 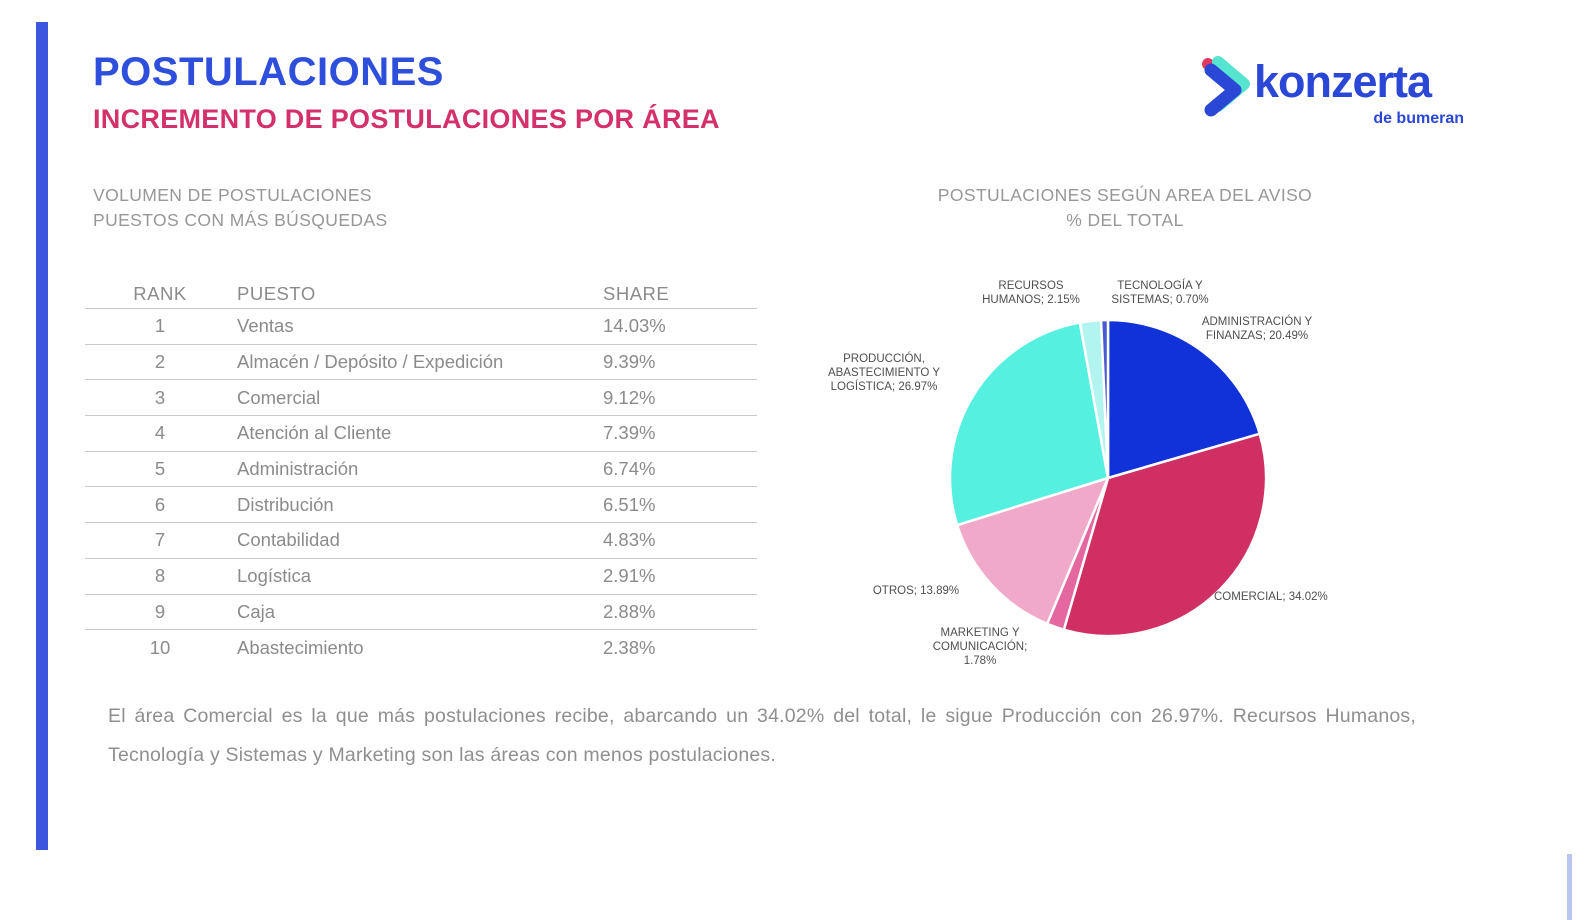 I want to click on logo-brand-text: konzerta, so click(x=1343, y=81).